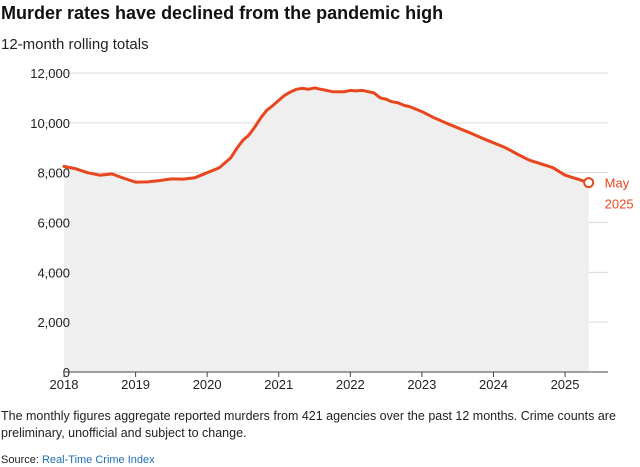 Image resolution: width=640 pixels, height=467 pixels. I want to click on x-tick-label: 2020, so click(207, 384).